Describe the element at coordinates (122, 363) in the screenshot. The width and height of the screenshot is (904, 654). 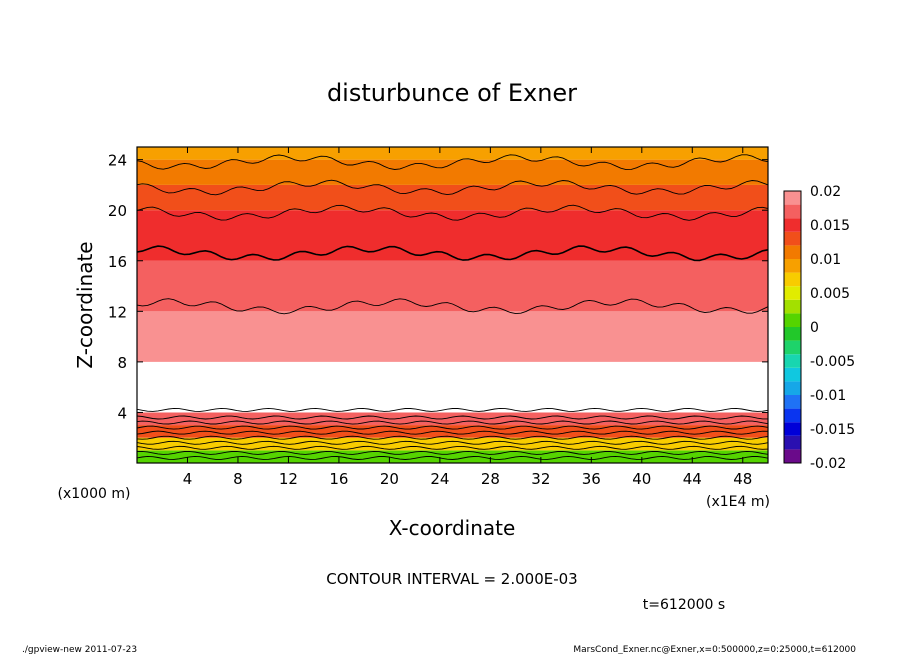
I see `y-tick-label: 8` at that location.